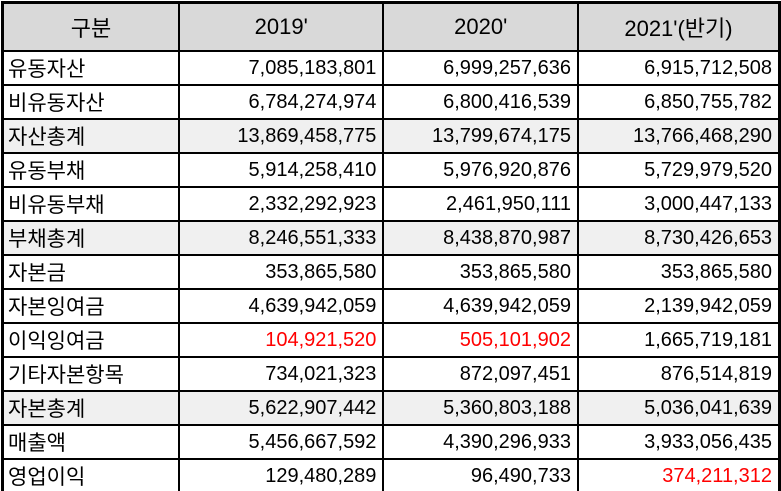 The image size is (781, 491). Describe the element at coordinates (480, 374) in the screenshot. I see `value-cell: 872,097,451` at that location.